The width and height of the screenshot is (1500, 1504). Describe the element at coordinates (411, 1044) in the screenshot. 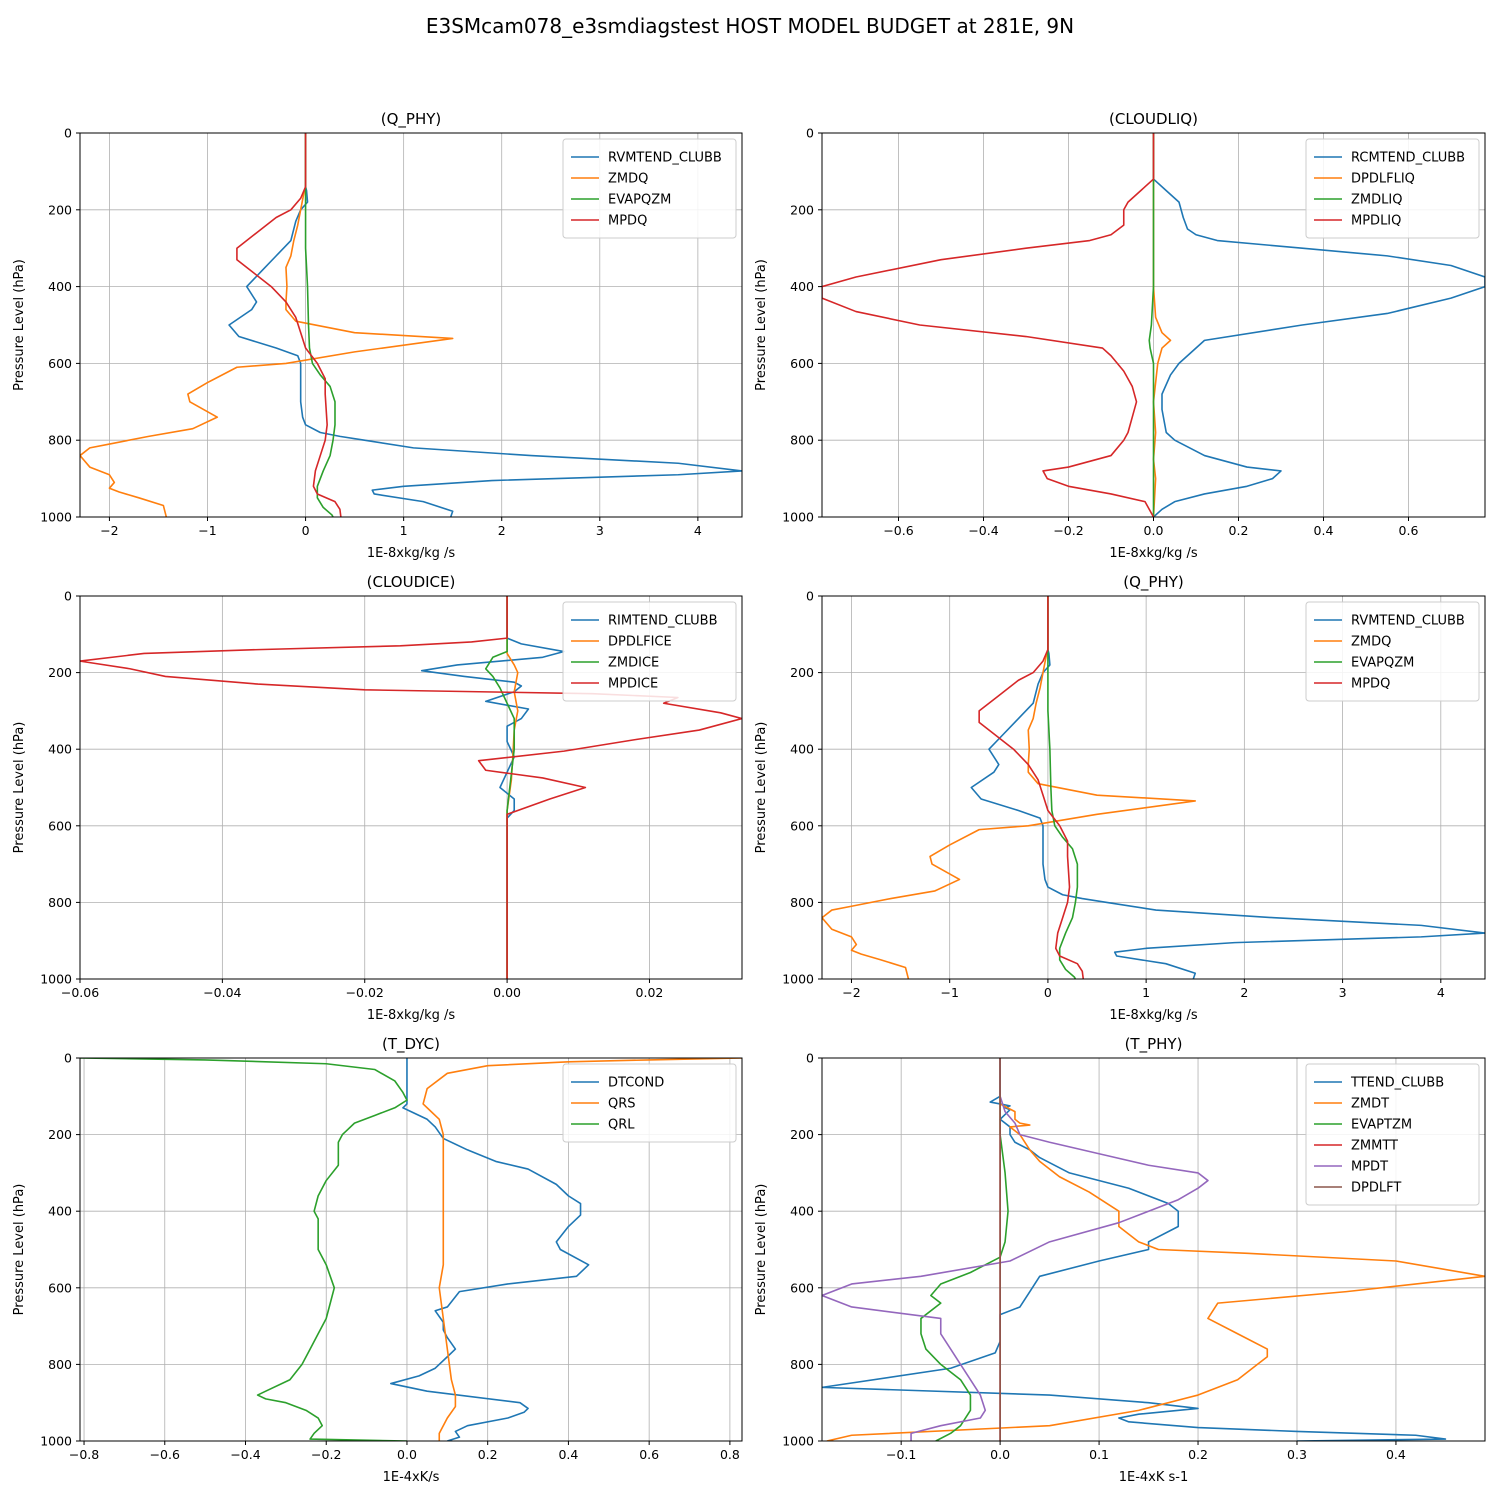

I see `subplot-title: (T_DYC)` at that location.